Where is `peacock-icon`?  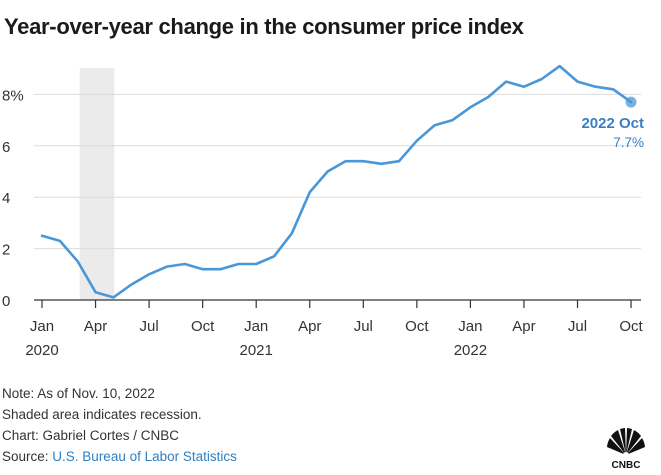 peacock-icon is located at coordinates (626, 443).